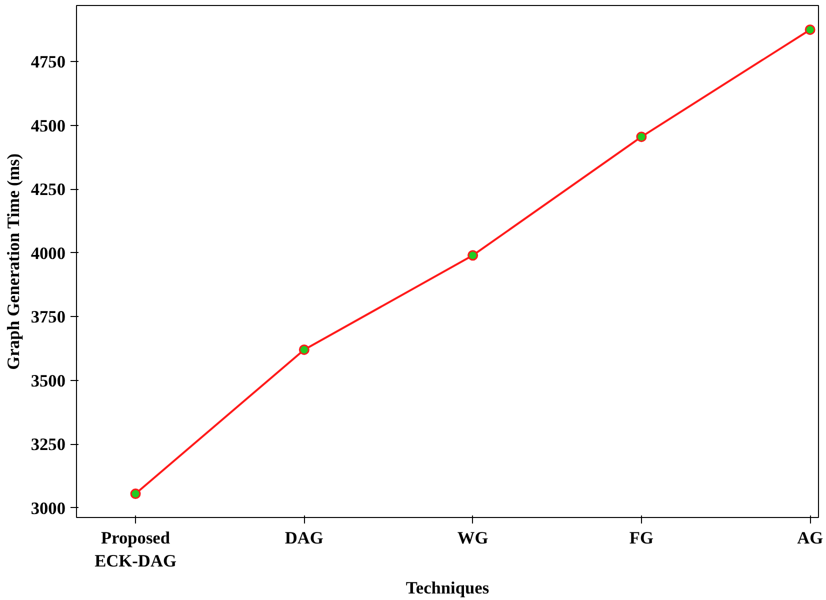  What do you see at coordinates (448, 588) in the screenshot?
I see `x-axis-title: Techniques` at bounding box center [448, 588].